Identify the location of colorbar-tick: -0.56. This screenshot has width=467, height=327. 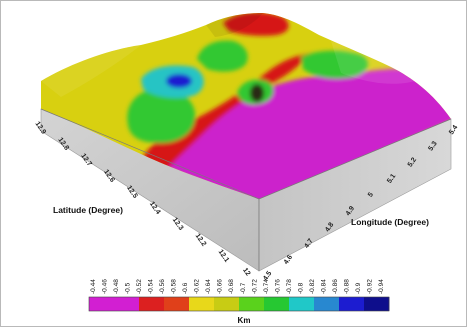
(162, 286).